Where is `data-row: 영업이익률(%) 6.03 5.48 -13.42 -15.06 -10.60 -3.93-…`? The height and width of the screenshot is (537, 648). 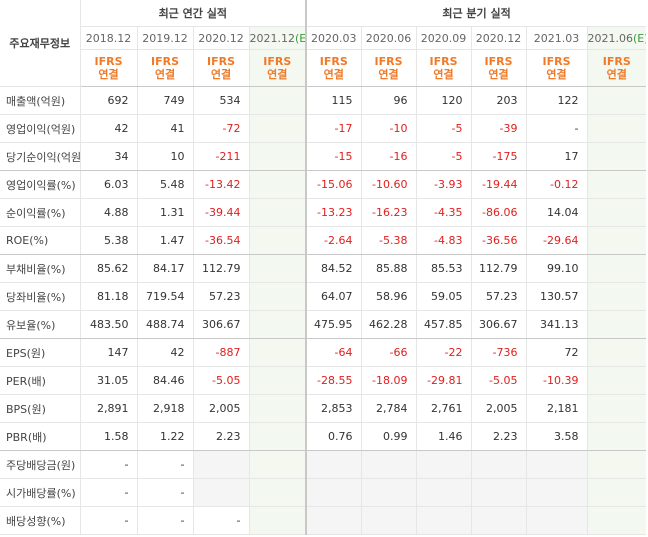
data-row: 영업이익률(%) 6.03 5.48 -13.42 -15.06 -10.60 -3.93-… is located at coordinates (323, 184).